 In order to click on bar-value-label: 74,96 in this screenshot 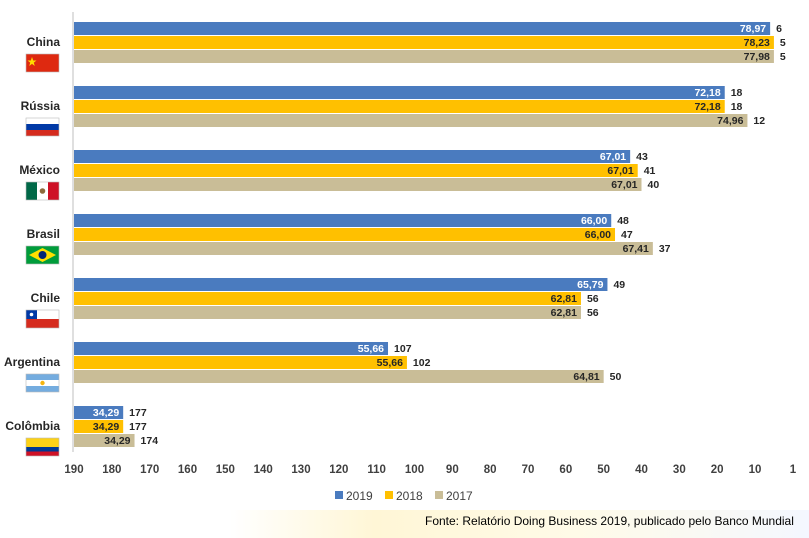, I will do `click(730, 121)`.